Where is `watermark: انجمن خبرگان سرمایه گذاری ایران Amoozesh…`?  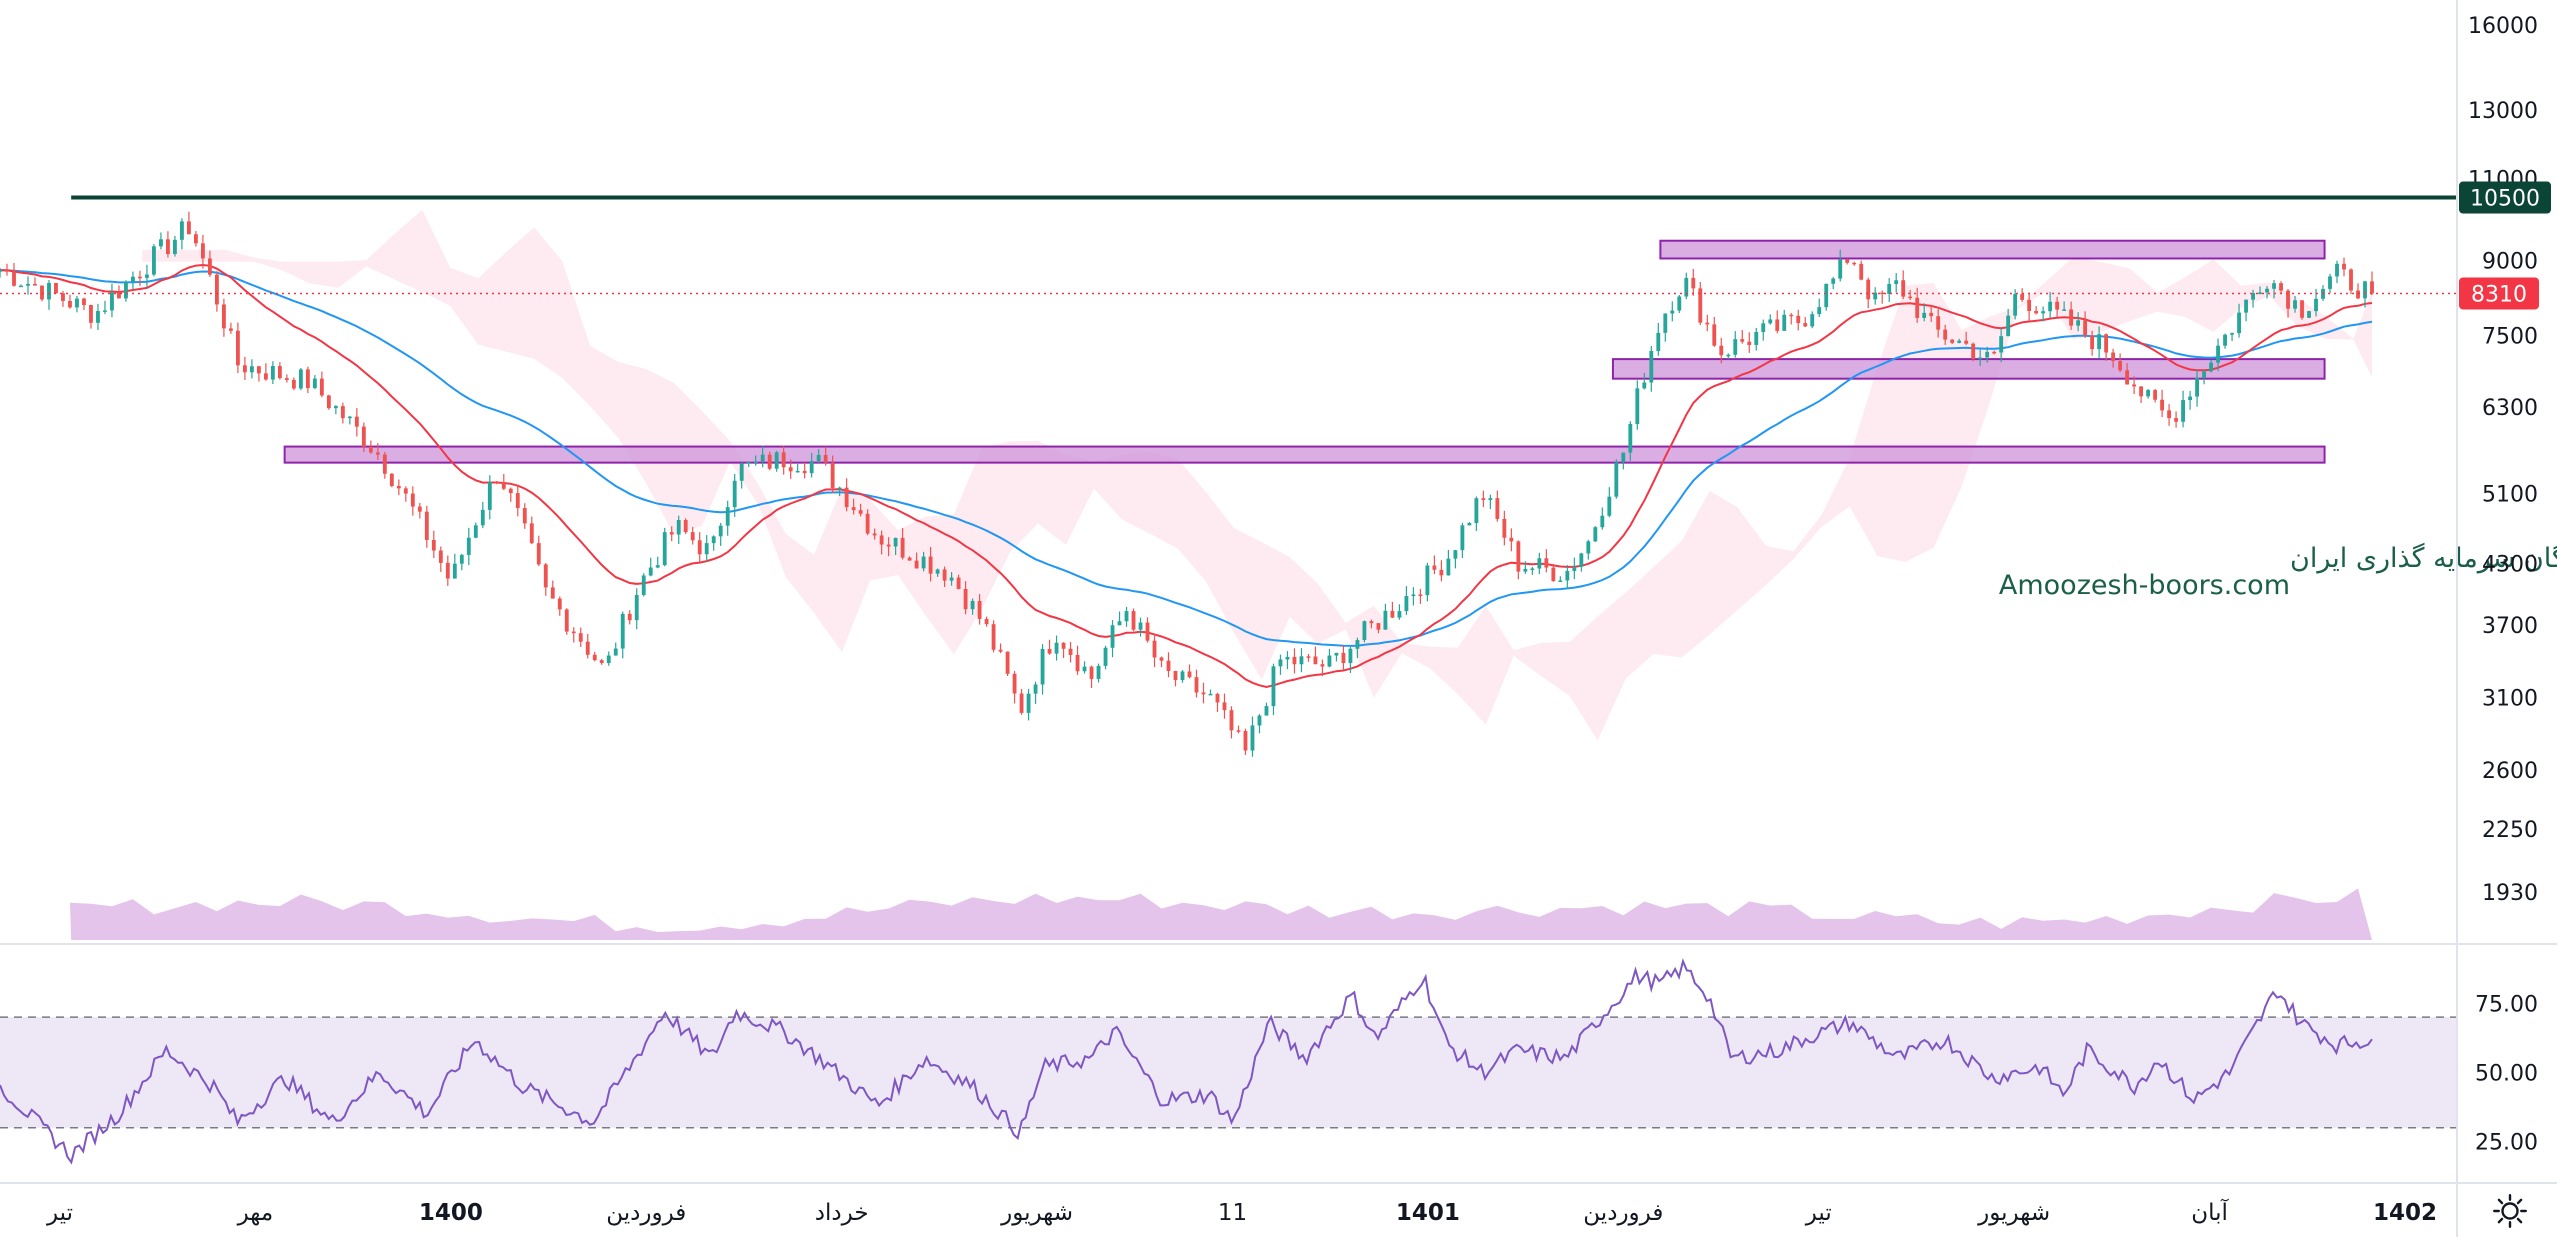 watermark: انجمن خبرگان سرمایه گذاری ایران Amoozesh… is located at coordinates (2278, 571).